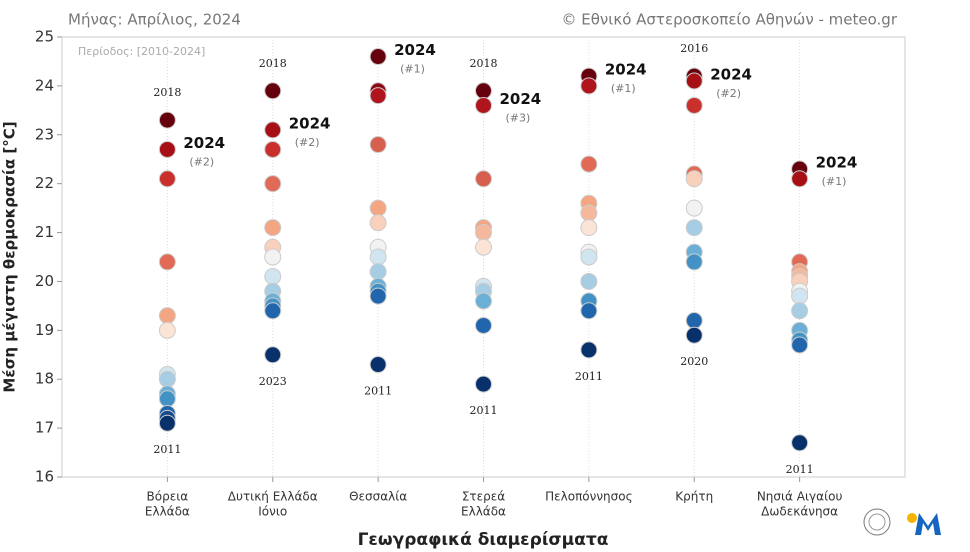 The height and width of the screenshot is (552, 970). I want to click on observatory-logo, so click(877, 522).